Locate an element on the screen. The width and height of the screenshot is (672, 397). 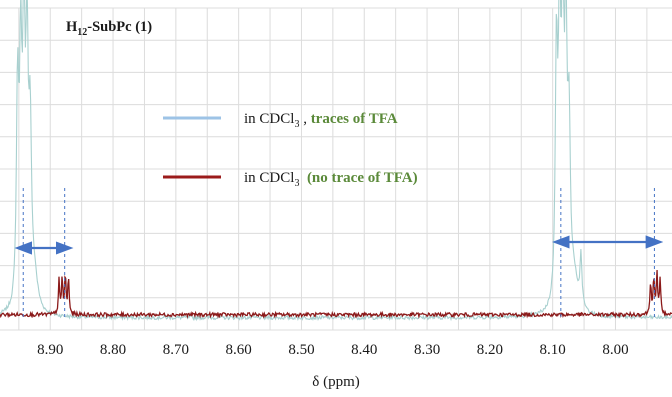
x-tick-label-6: 8.30 is located at coordinates (427, 350).